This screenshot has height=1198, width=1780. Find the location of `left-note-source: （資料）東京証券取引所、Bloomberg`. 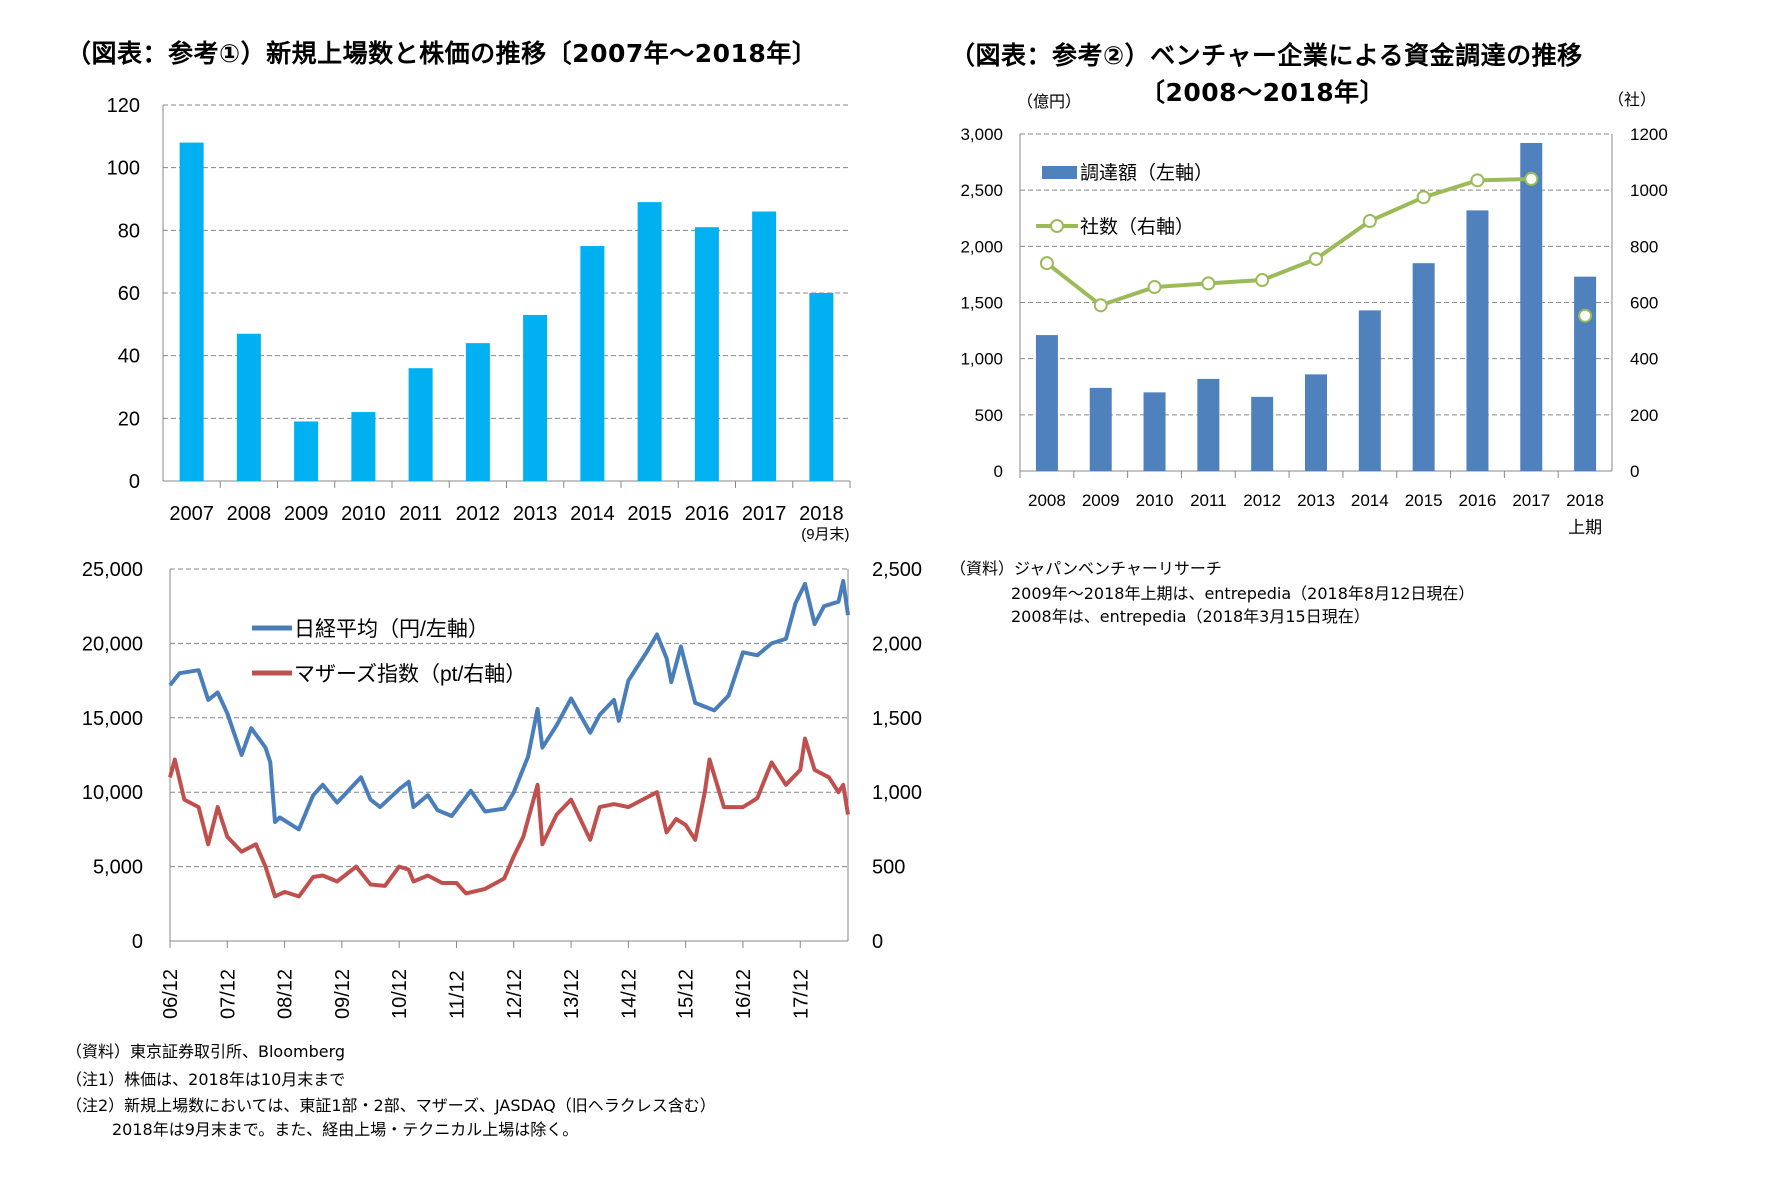

left-note-source: （資料）東京証券取引所、Bloomberg is located at coordinates (206, 1051).